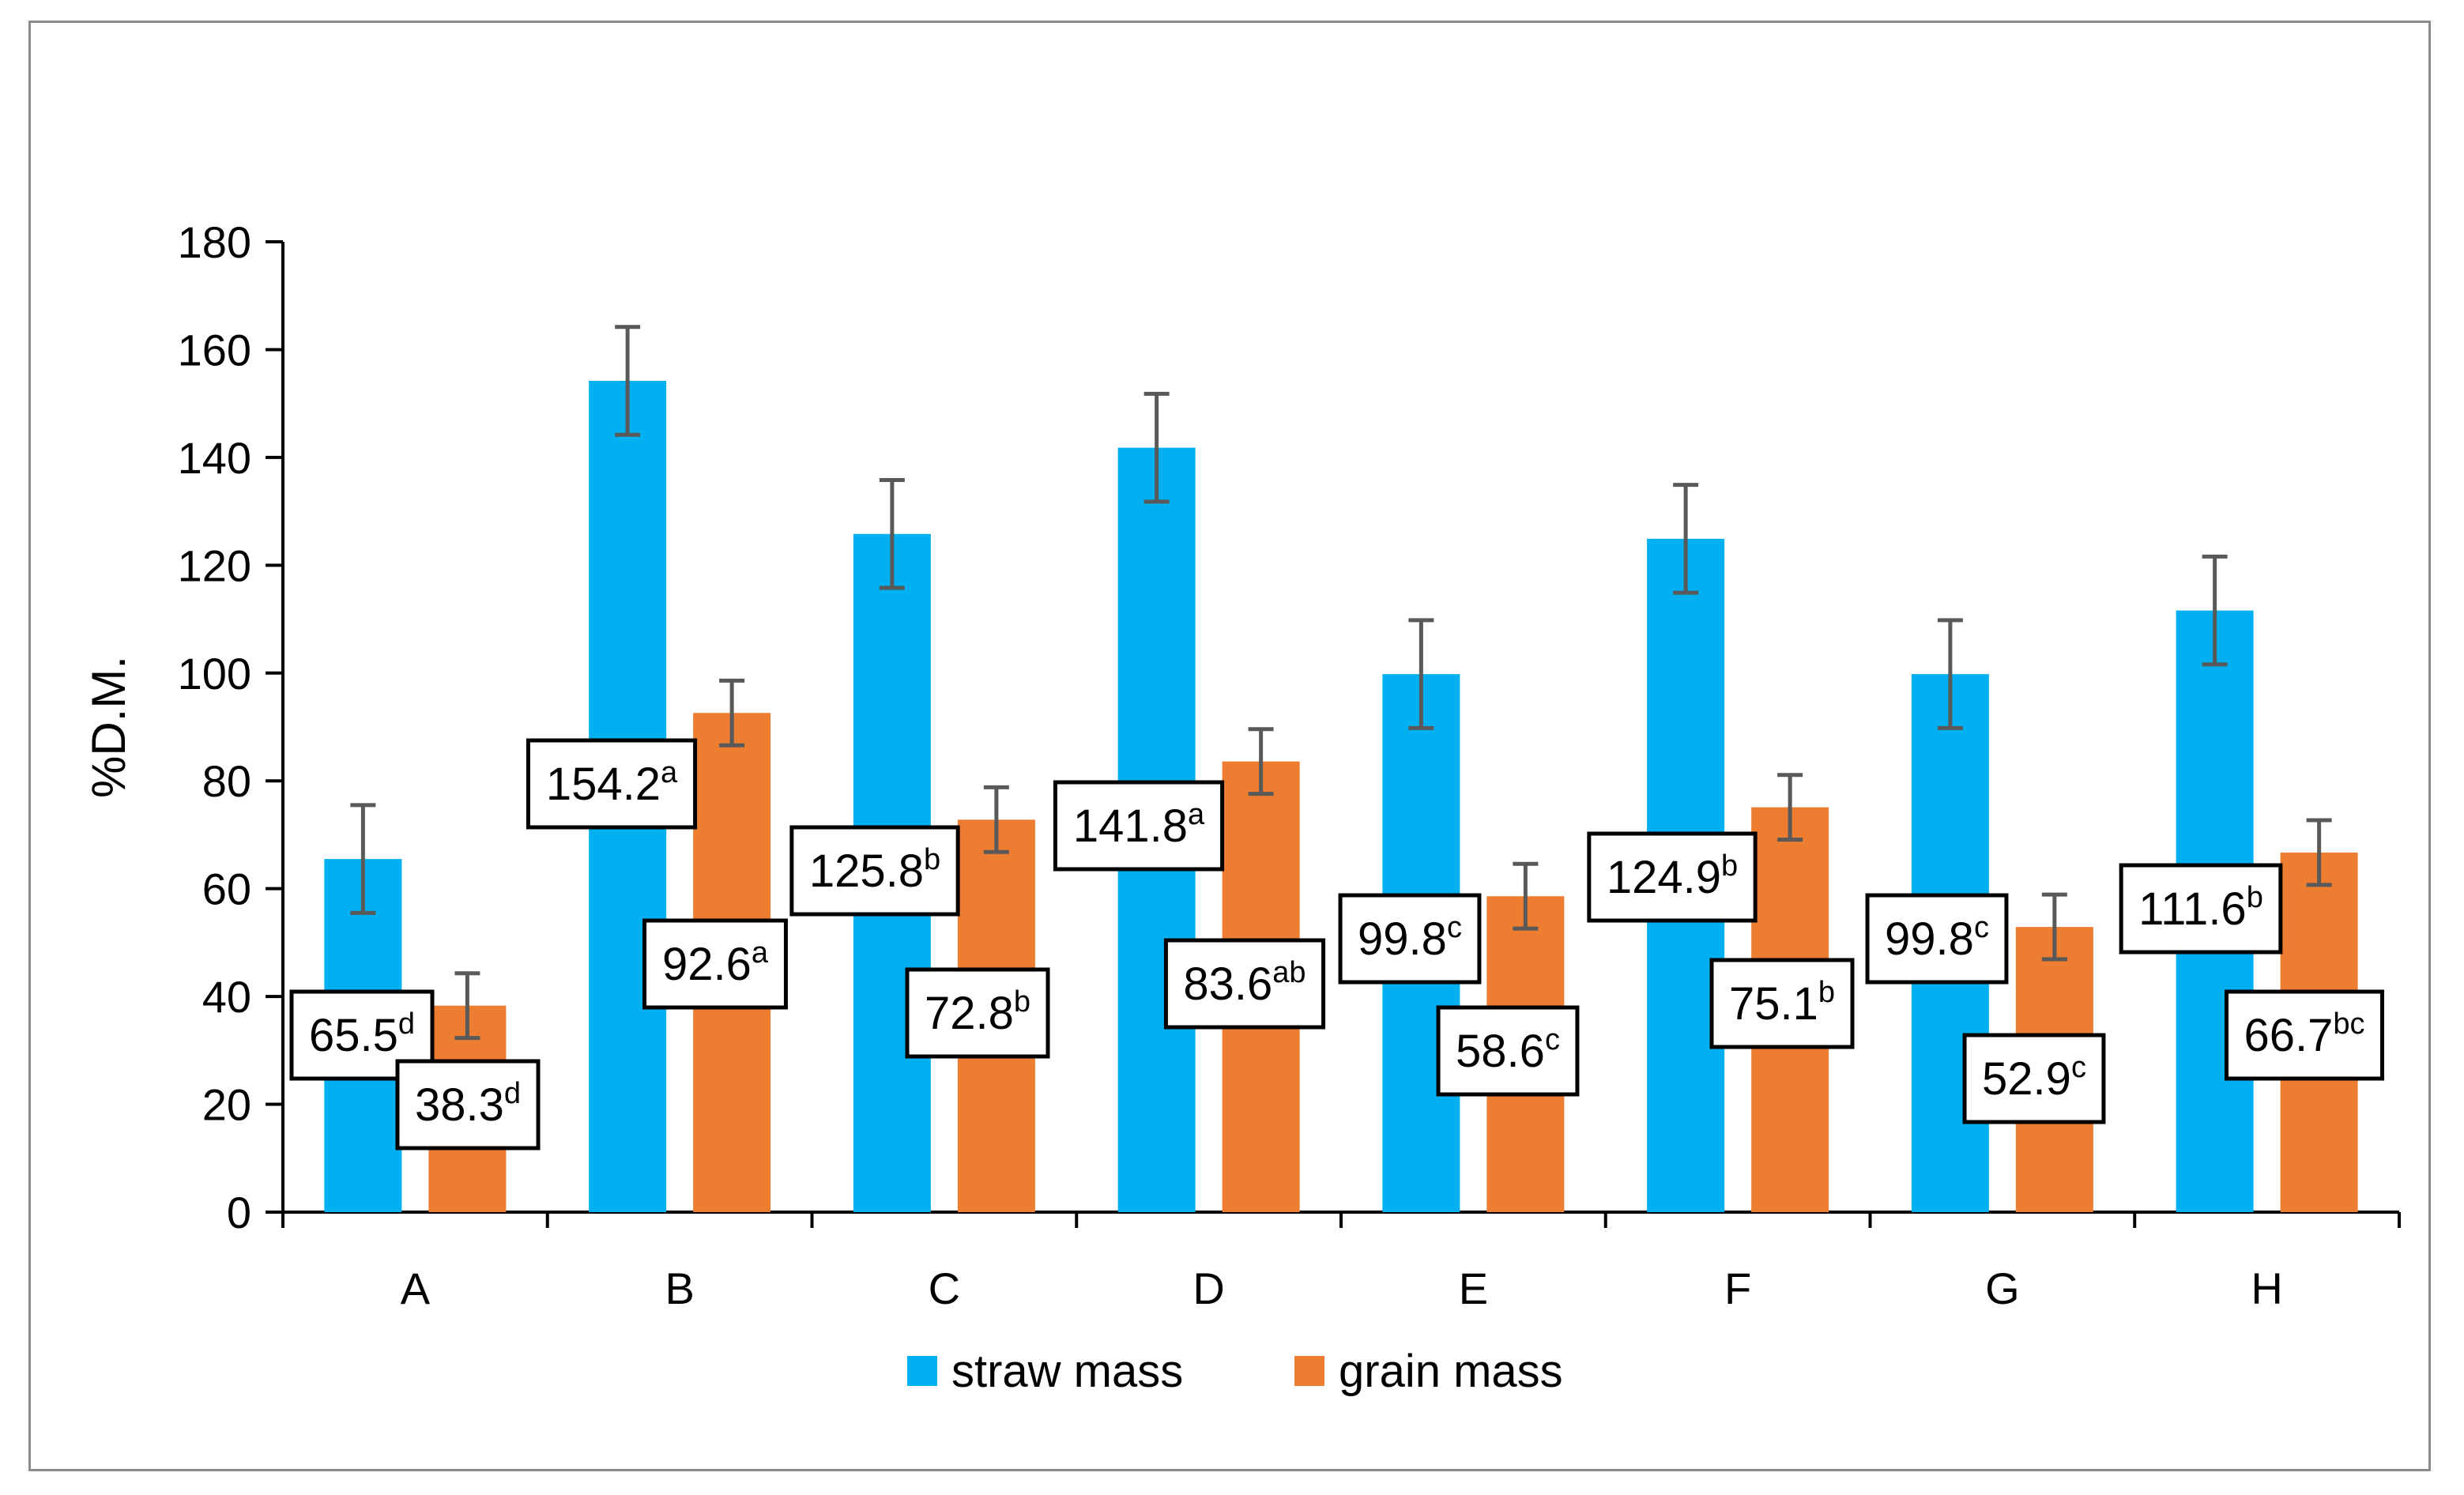  Describe the element at coordinates (226, 997) in the screenshot. I see `y-tick-label: 40` at that location.